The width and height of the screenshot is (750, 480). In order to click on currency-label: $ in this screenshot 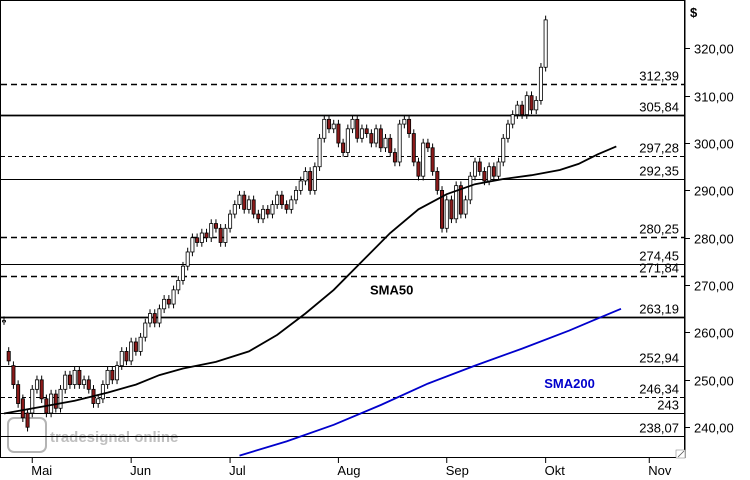, I will do `click(694, 12)`.